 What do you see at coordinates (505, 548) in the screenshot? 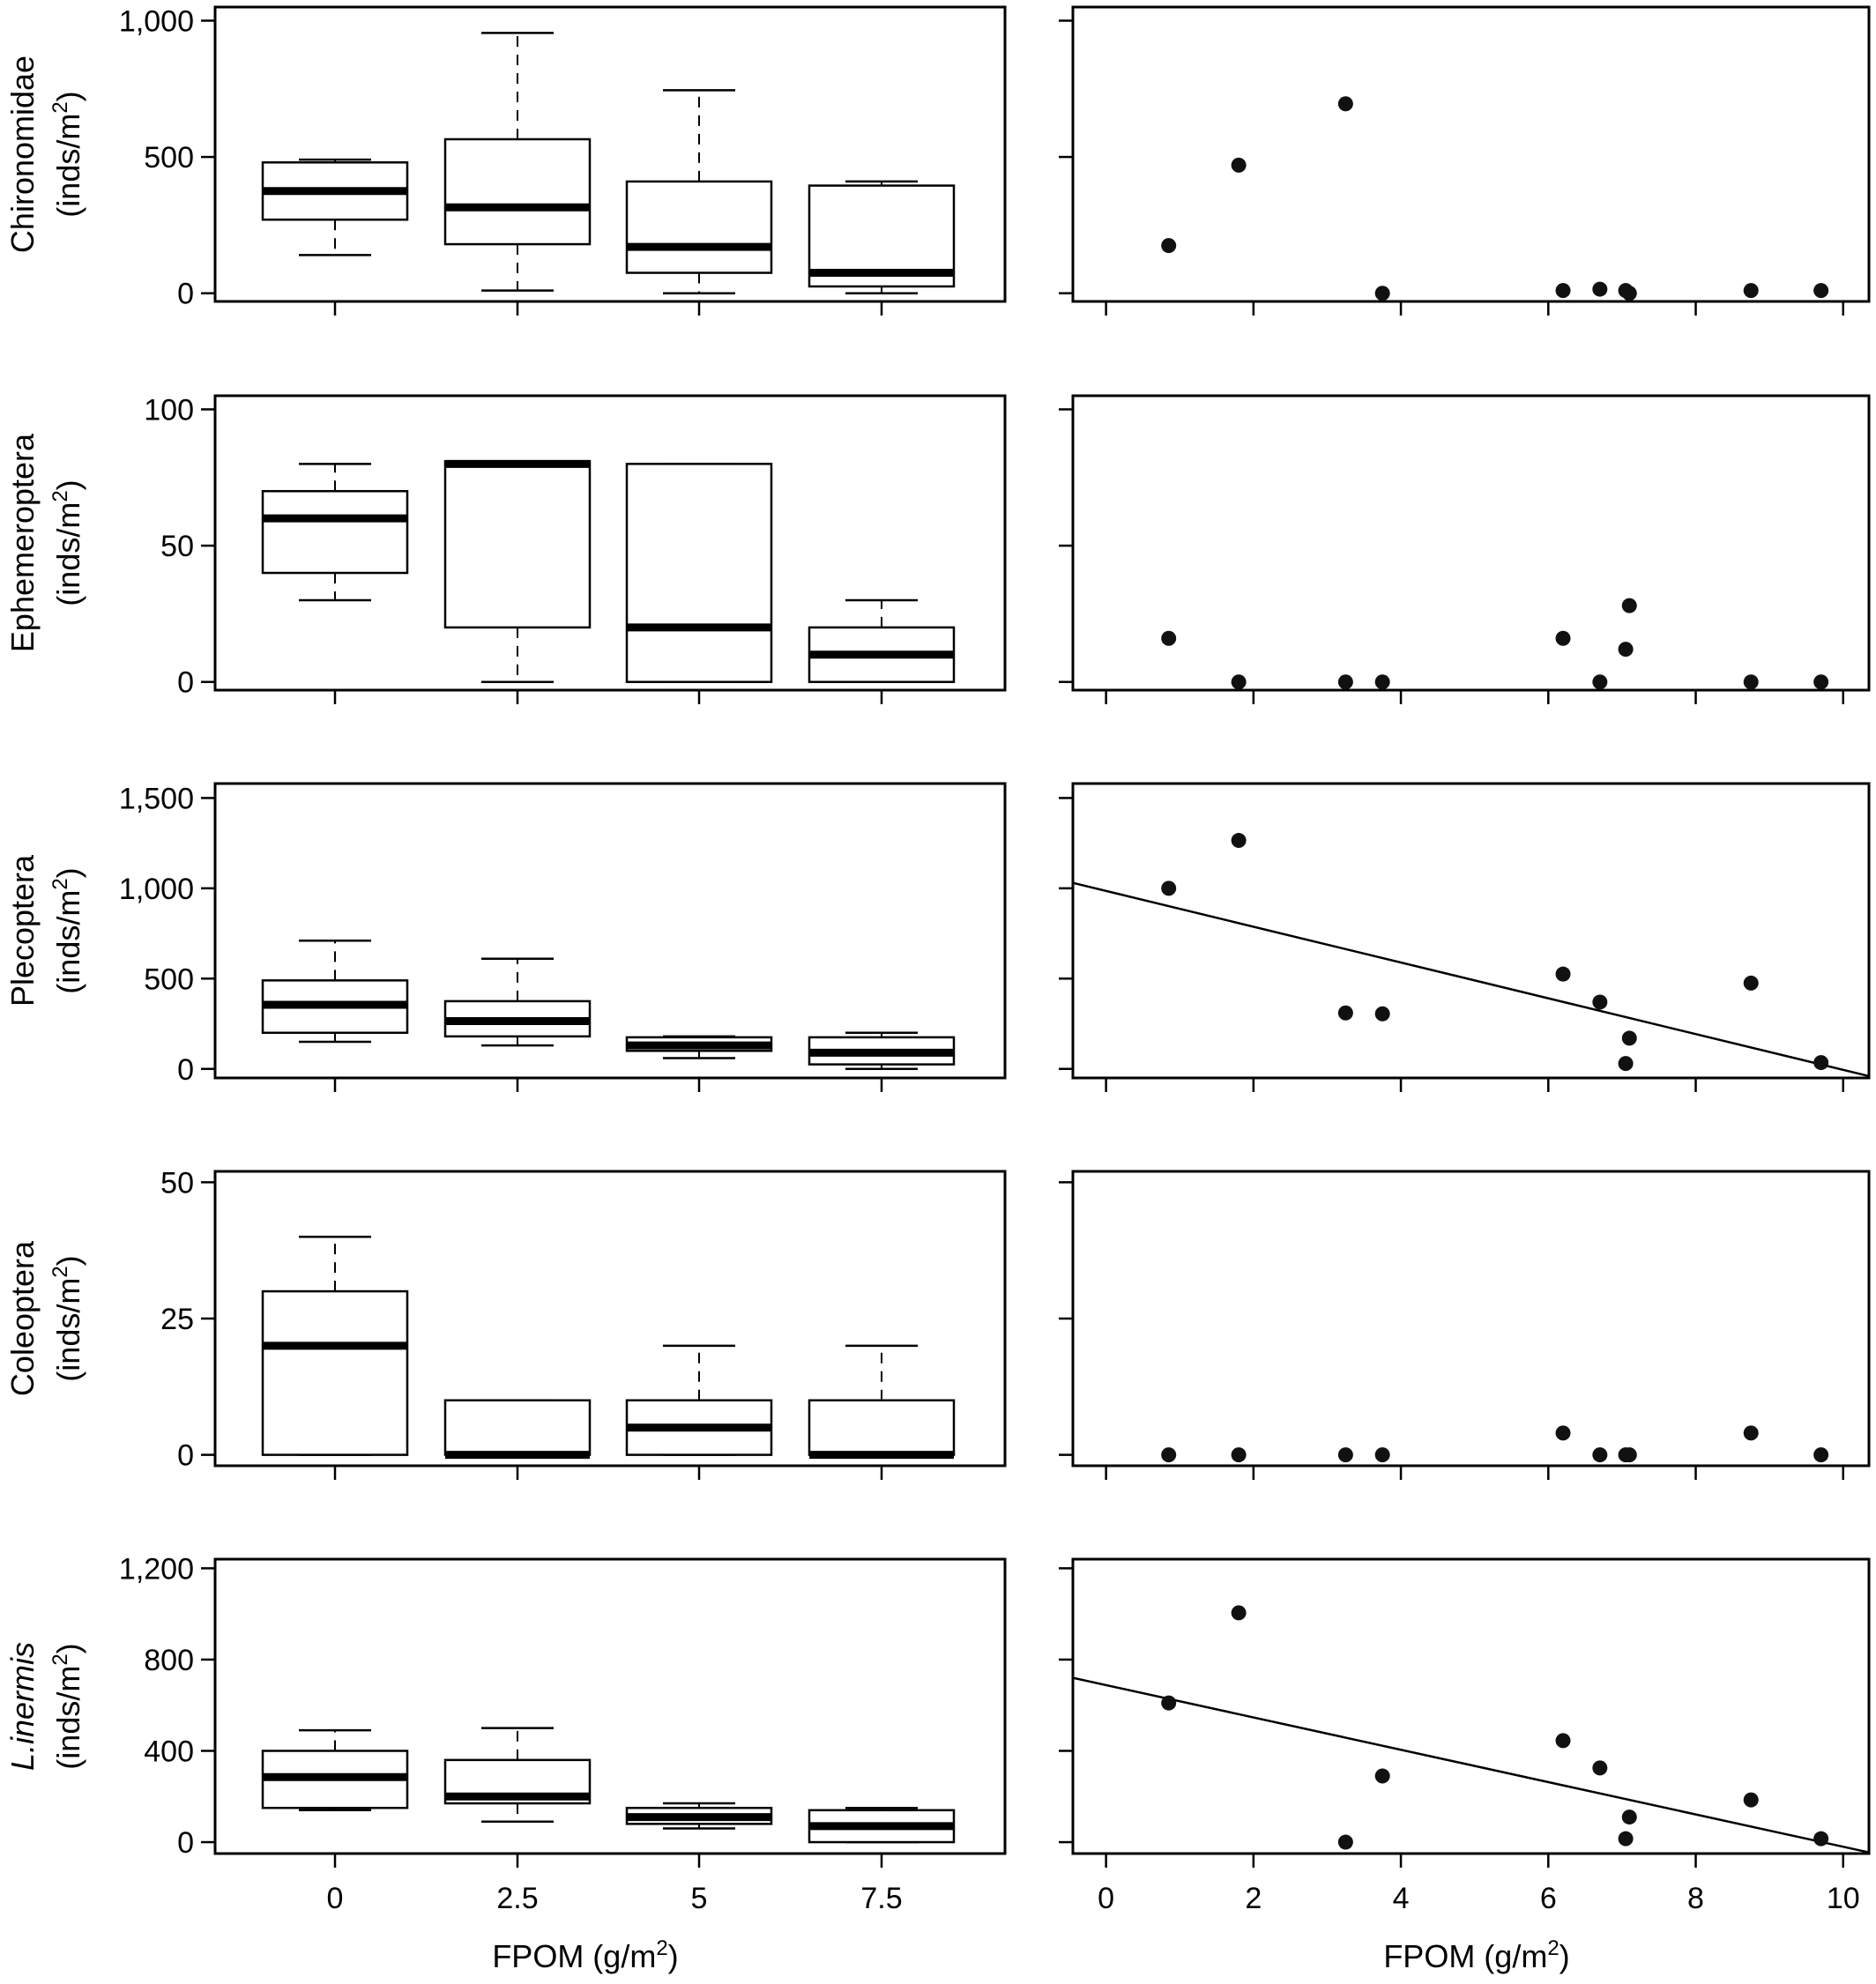
I see `boxplot-panel-1: 0 50 100 Ephemeroptera (inds/m2)` at bounding box center [505, 548].